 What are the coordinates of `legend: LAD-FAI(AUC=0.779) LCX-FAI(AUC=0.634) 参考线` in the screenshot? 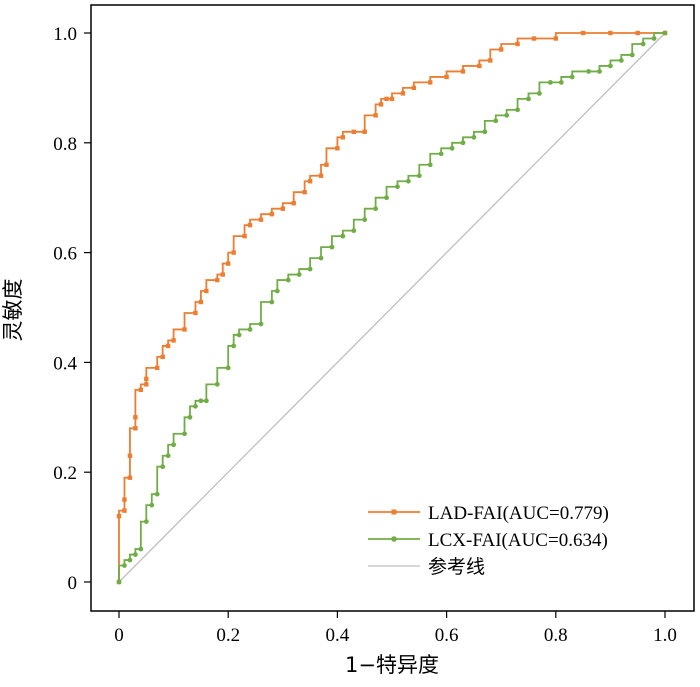 It's located at (488, 540).